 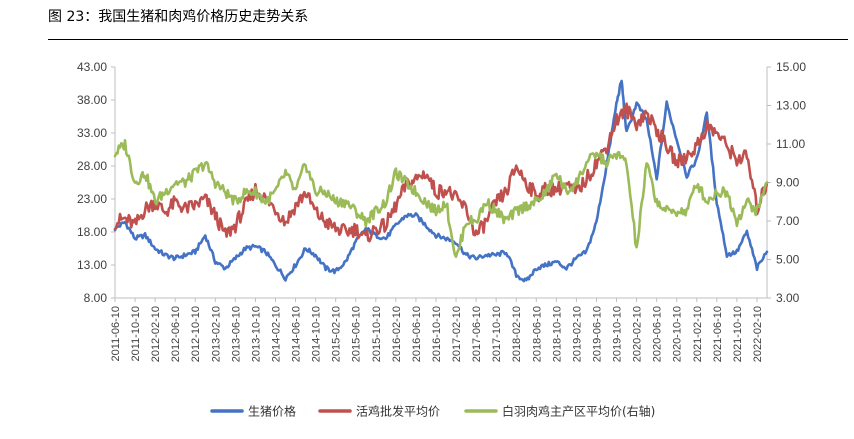 I want to click on legend-broiler-price-label: 白羽肉鸡主产区平均价(右轴), so click(x=578, y=411).